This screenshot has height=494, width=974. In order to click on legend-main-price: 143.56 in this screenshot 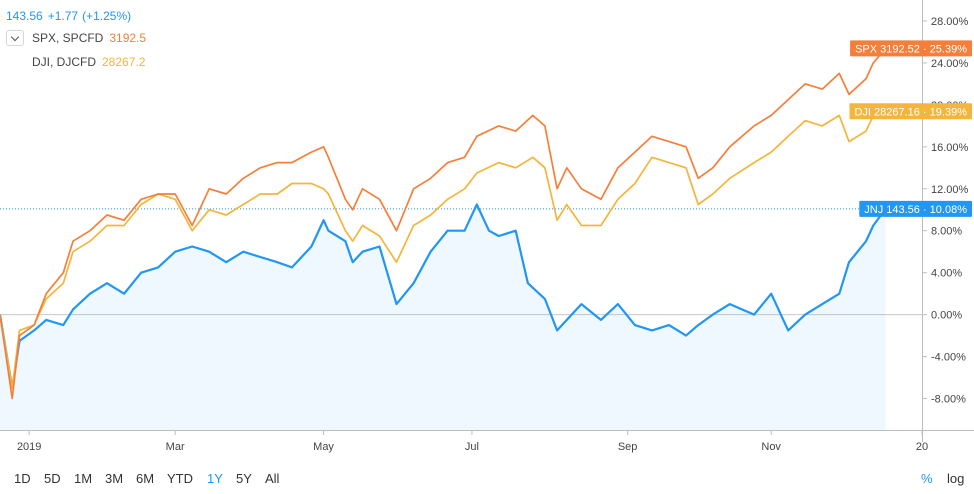, I will do `click(24, 15)`.